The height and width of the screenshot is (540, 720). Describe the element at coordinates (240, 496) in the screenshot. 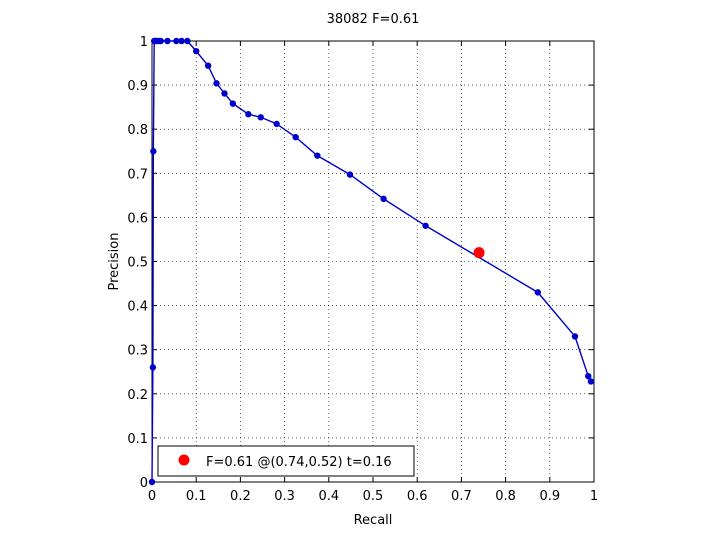

I see `x-tick-label: 0.2` at that location.